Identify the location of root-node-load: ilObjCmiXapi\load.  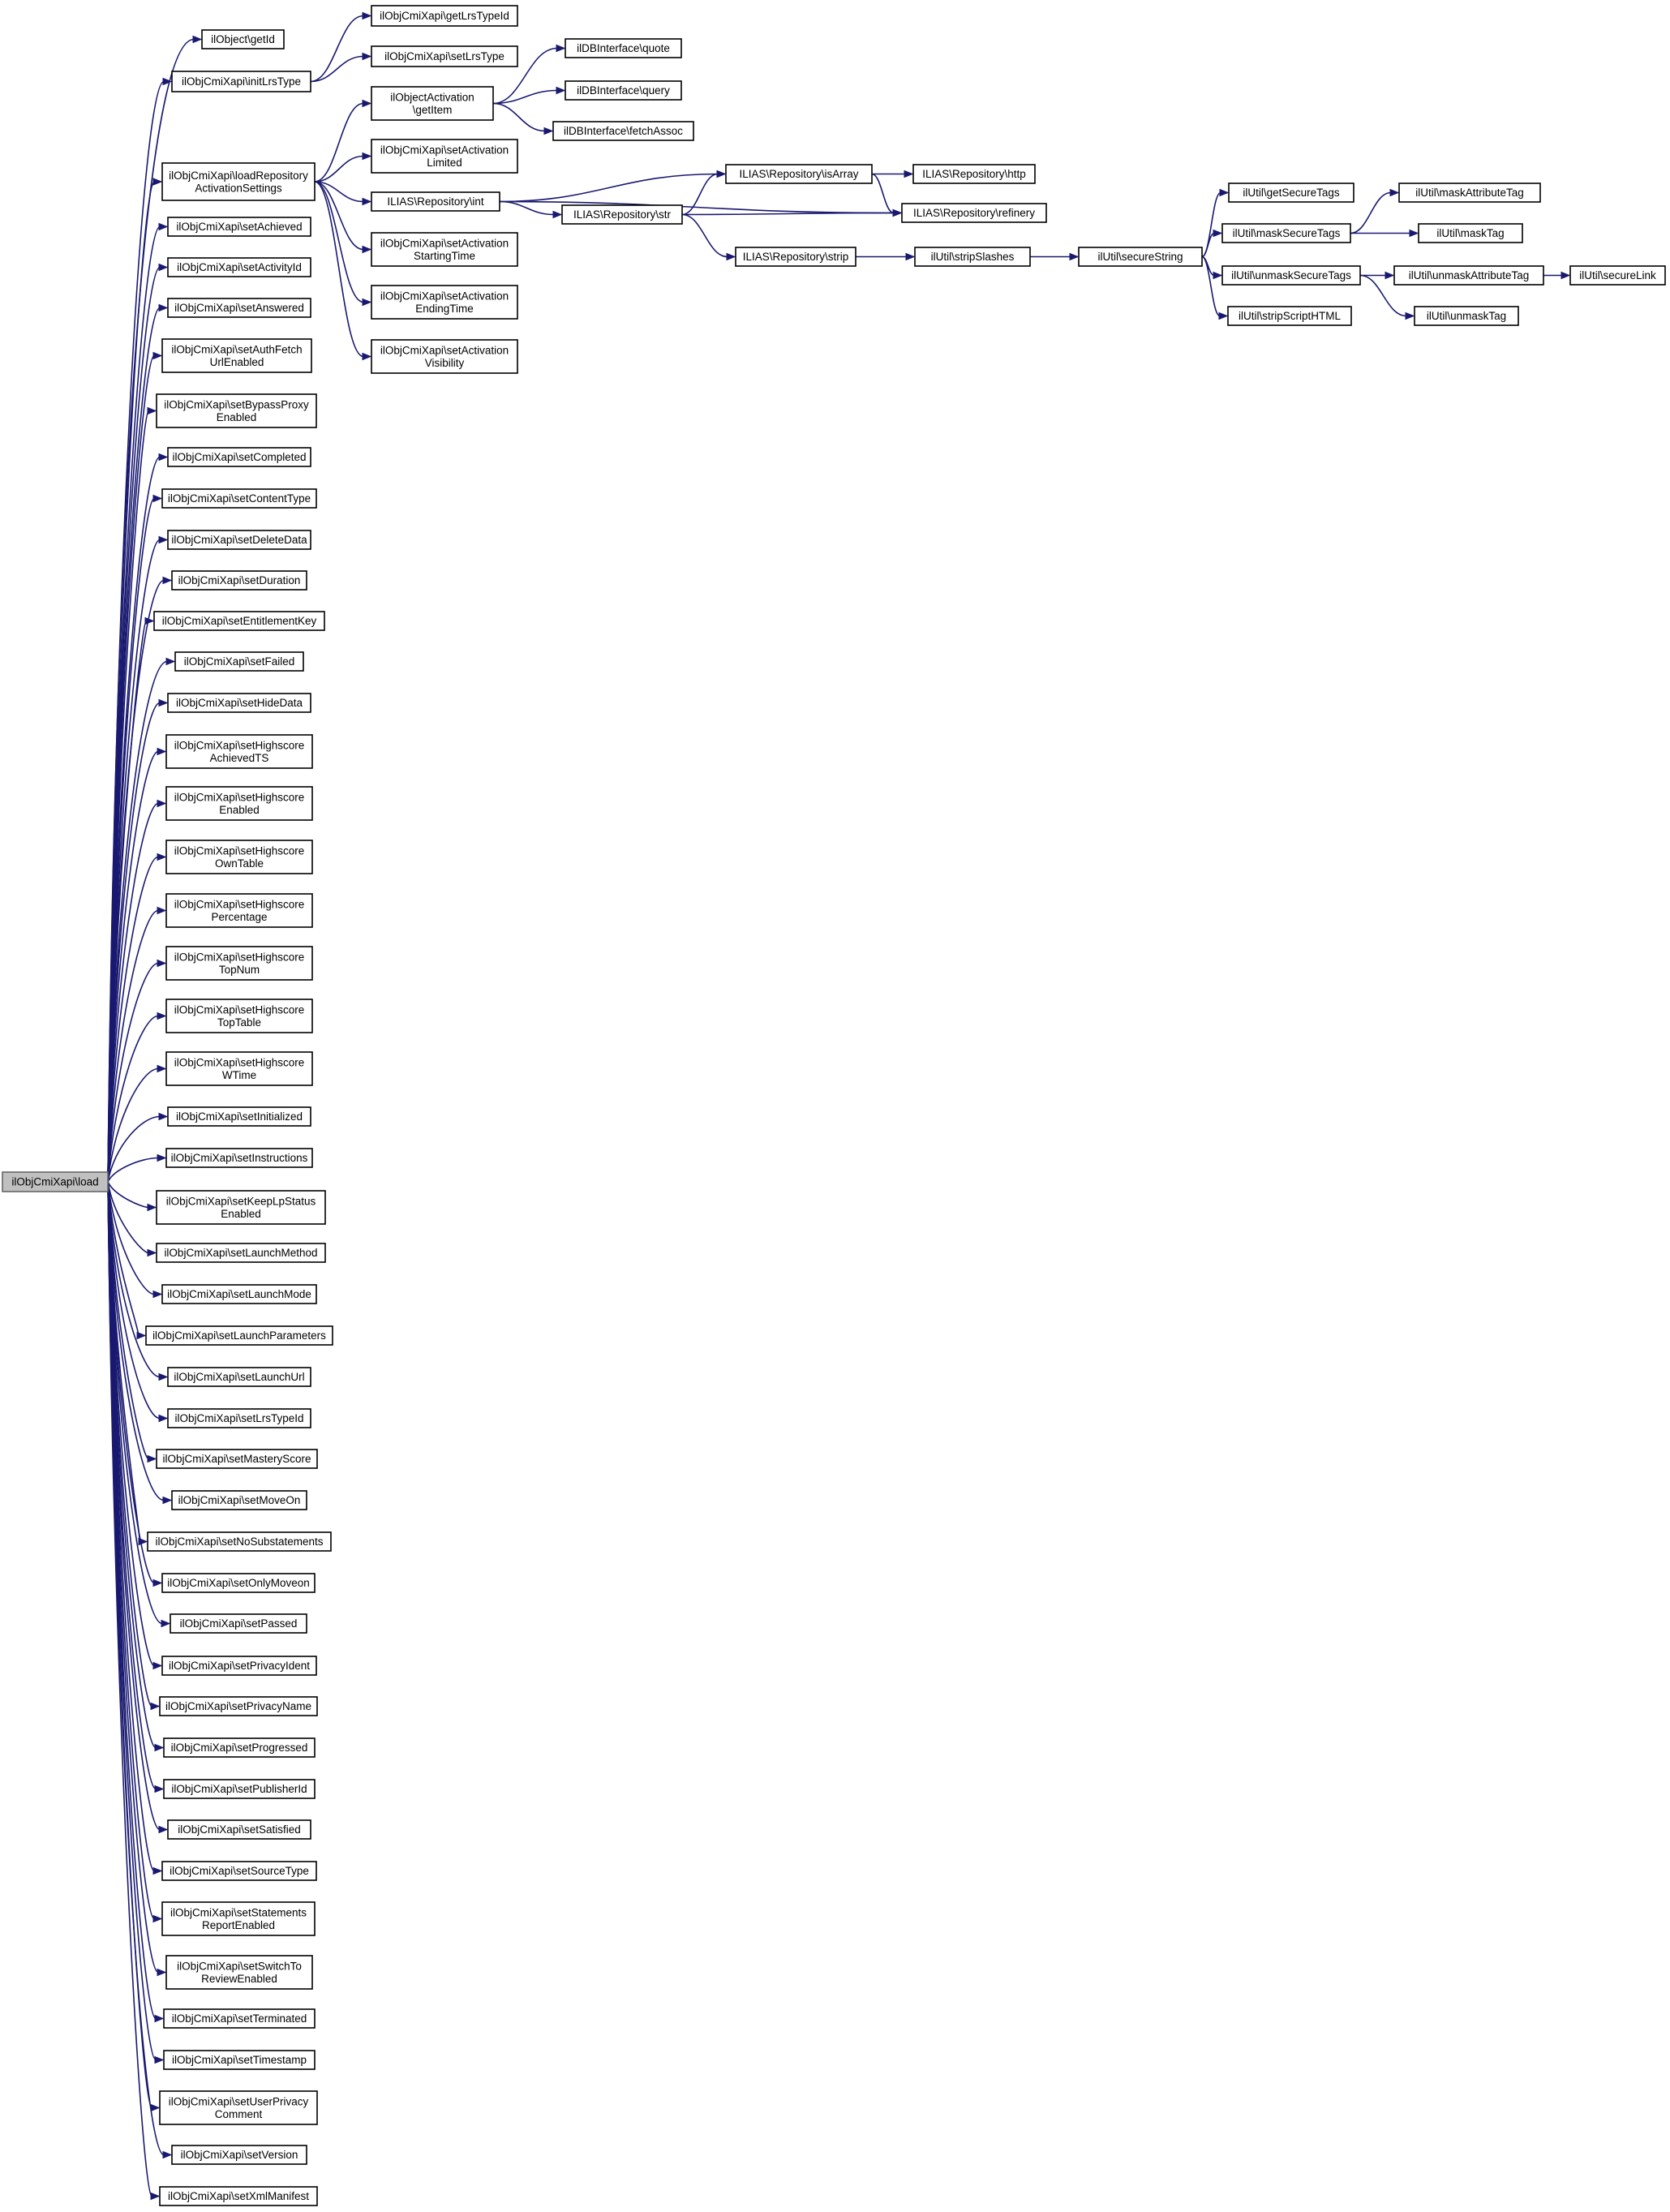
(55, 1181).